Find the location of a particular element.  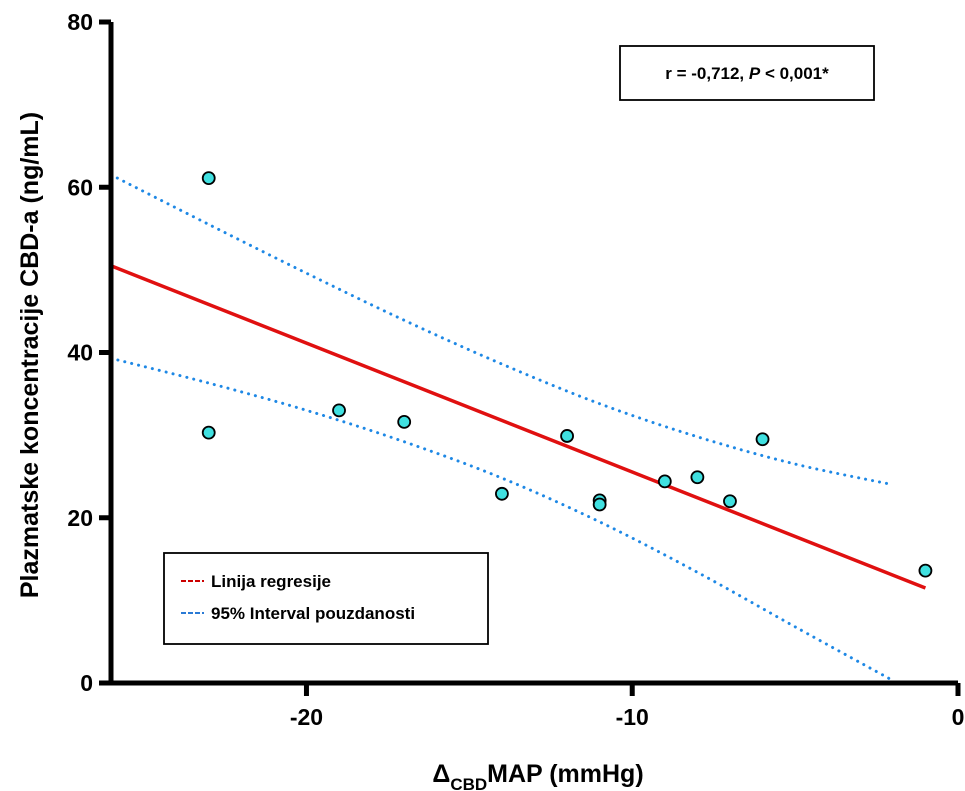

stats-annotation-p-value: < 0,001* is located at coordinates (794, 73).